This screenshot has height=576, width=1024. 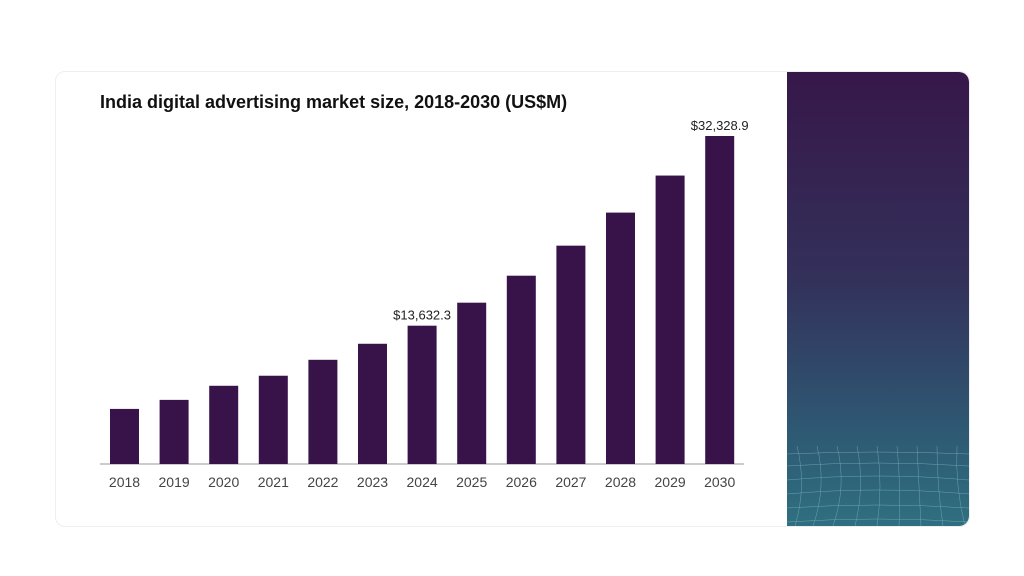 What do you see at coordinates (322, 482) in the screenshot?
I see `x-tick-label: 2022` at bounding box center [322, 482].